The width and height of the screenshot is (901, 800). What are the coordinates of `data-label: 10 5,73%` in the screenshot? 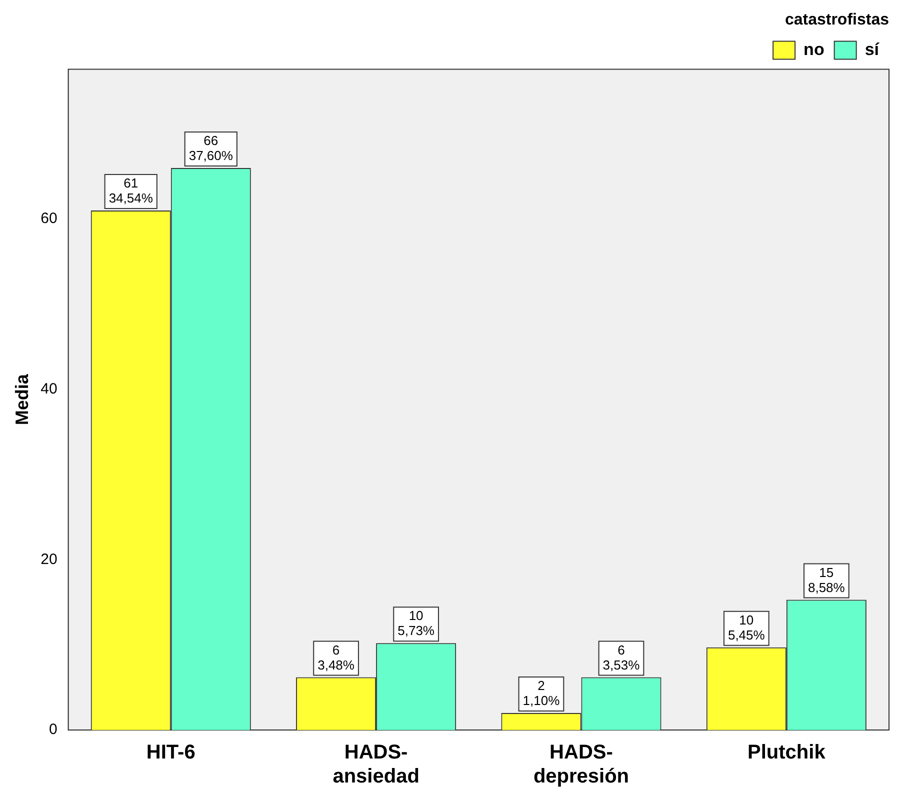 It's located at (416, 623).